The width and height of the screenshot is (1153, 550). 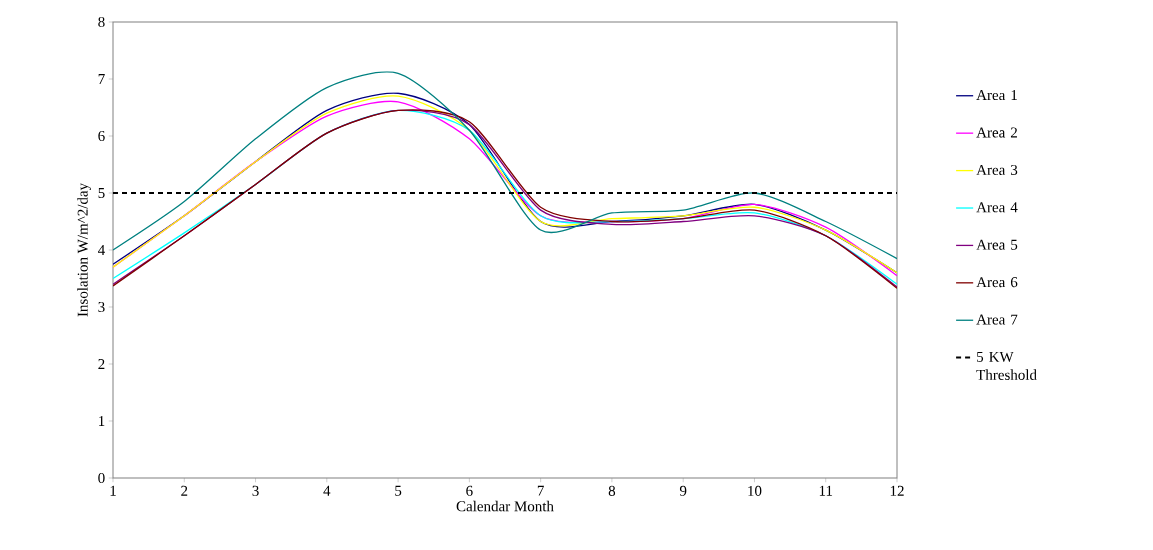 I want to click on y-tick-label: 7, so click(x=101, y=79).